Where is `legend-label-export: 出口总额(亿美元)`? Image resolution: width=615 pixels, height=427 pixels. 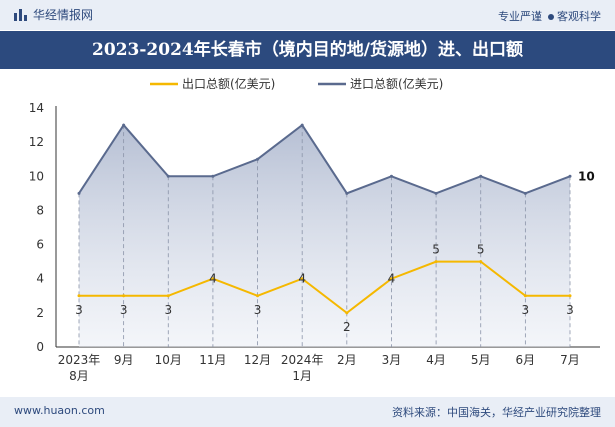
legend-label-export: 出口总额(亿美元) is located at coordinates (228, 83).